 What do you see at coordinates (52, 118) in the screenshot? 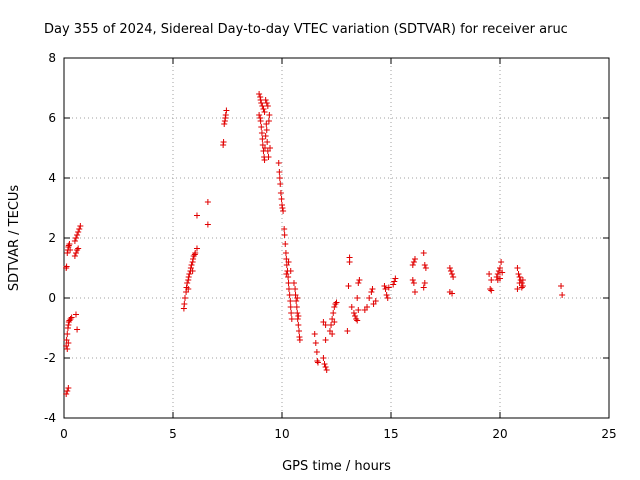
I see `y-tick-label: 6` at bounding box center [52, 118].